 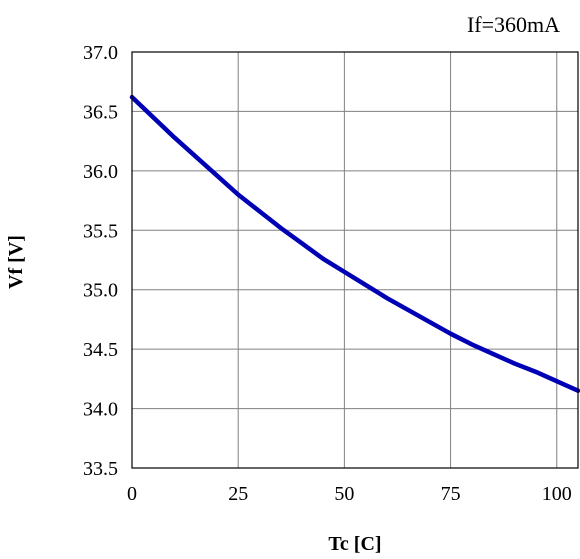 I want to click on current-annotation: If=360mA, so click(x=513, y=24).